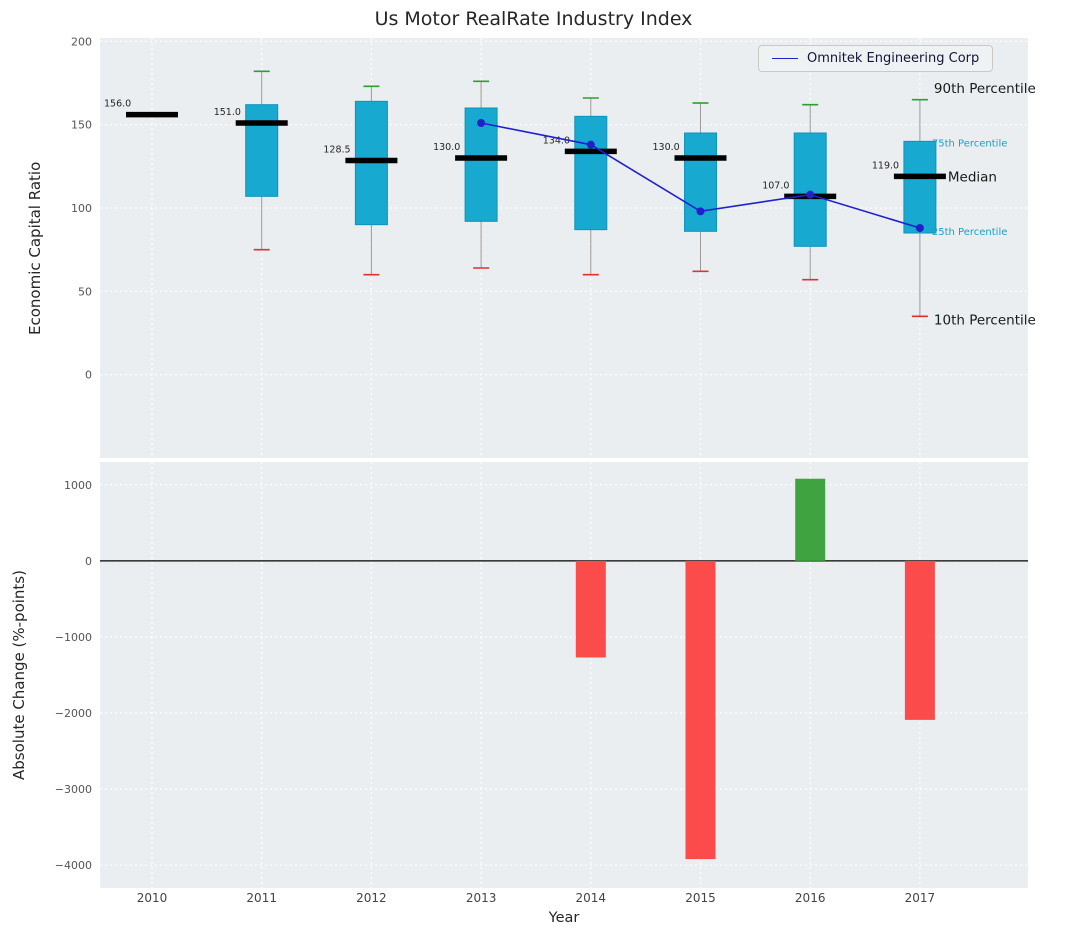  Describe the element at coordinates (985, 321) in the screenshot. I see `percentile-label: 10th Percentile` at that location.